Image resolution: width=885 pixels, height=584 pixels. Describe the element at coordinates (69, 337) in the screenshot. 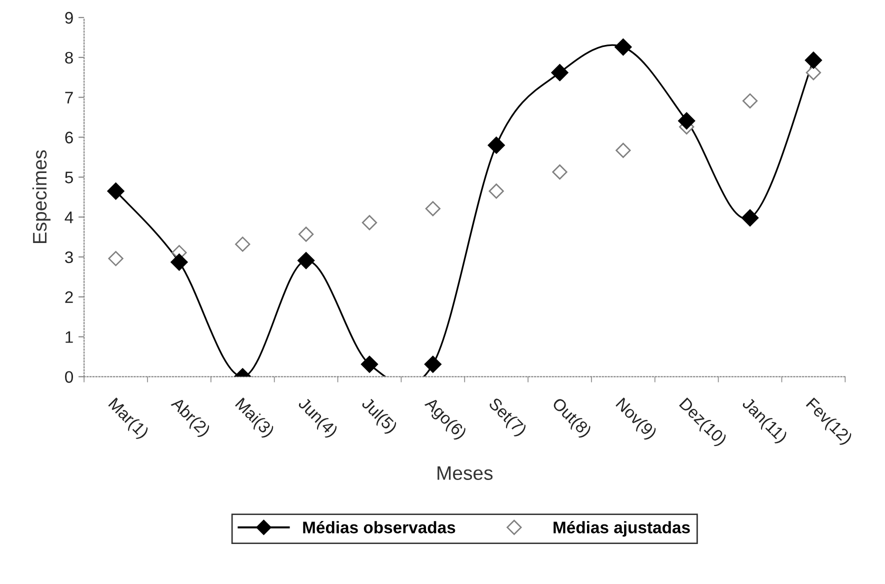

I see `y-tick-label: 1` at that location.